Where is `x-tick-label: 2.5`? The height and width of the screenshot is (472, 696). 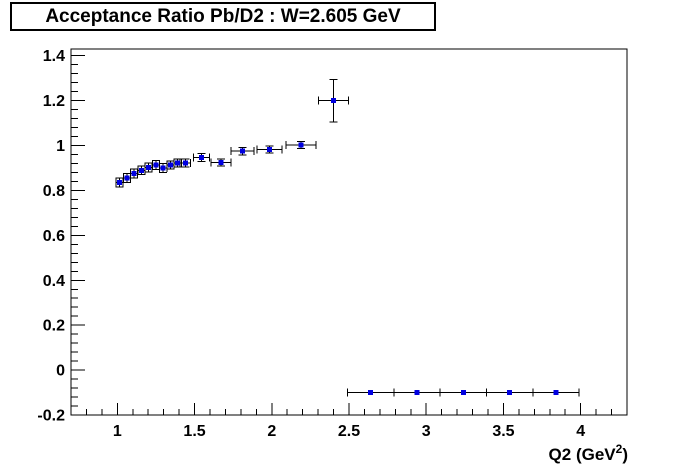 x-tick-label: 2.5 is located at coordinates (349, 431).